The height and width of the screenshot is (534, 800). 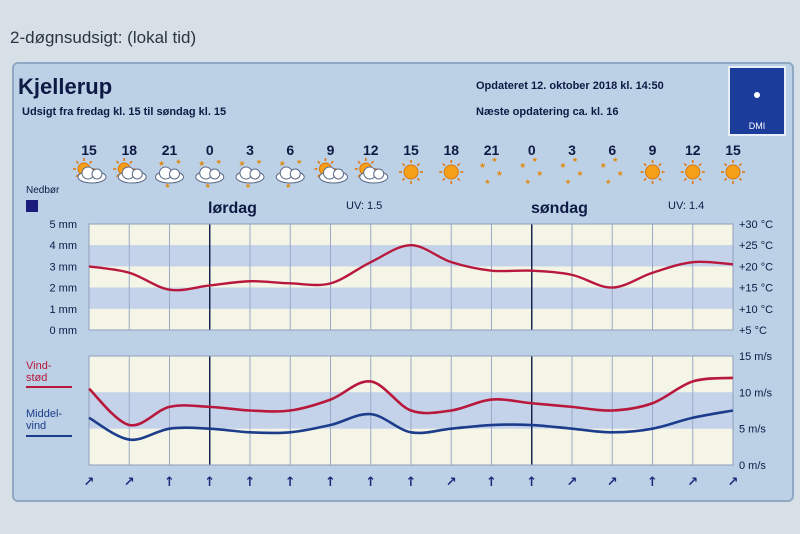 I want to click on temp-axis-tick: +20 °C, so click(x=756, y=267).